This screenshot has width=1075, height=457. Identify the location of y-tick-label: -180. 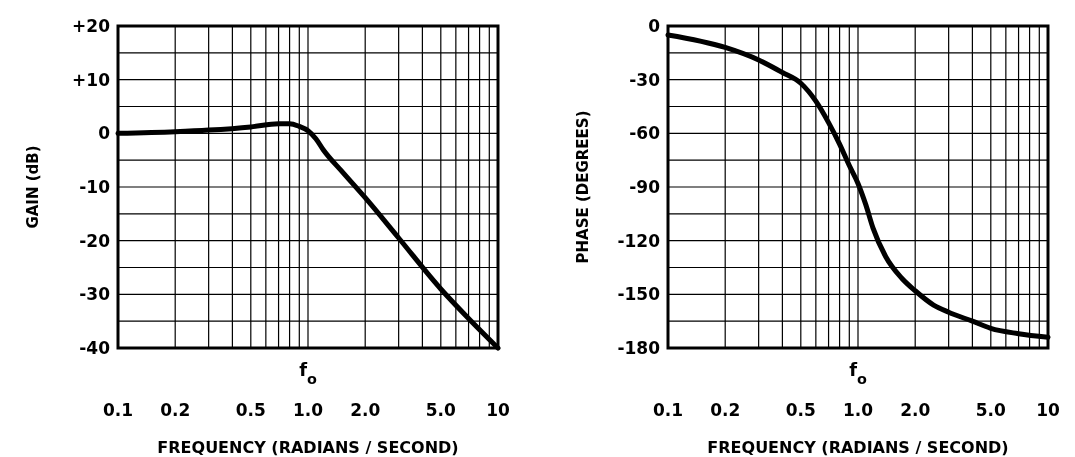
(639, 347).